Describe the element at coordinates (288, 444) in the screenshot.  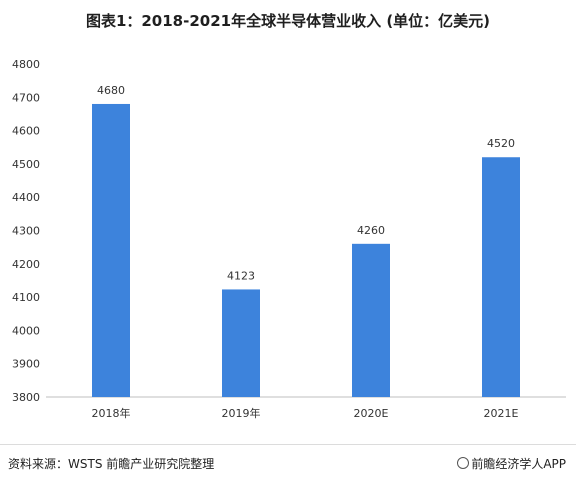
I see `footer-divider` at that location.